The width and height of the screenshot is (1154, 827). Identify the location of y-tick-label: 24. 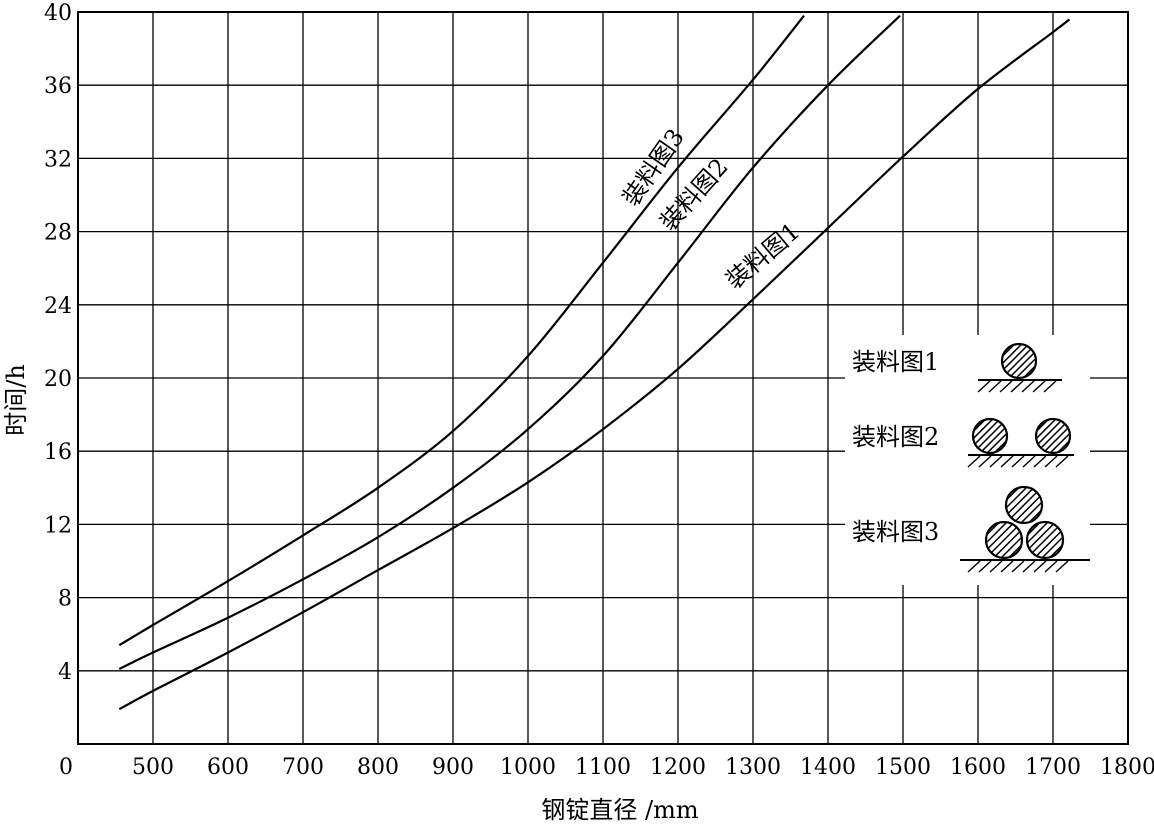
(58, 306).